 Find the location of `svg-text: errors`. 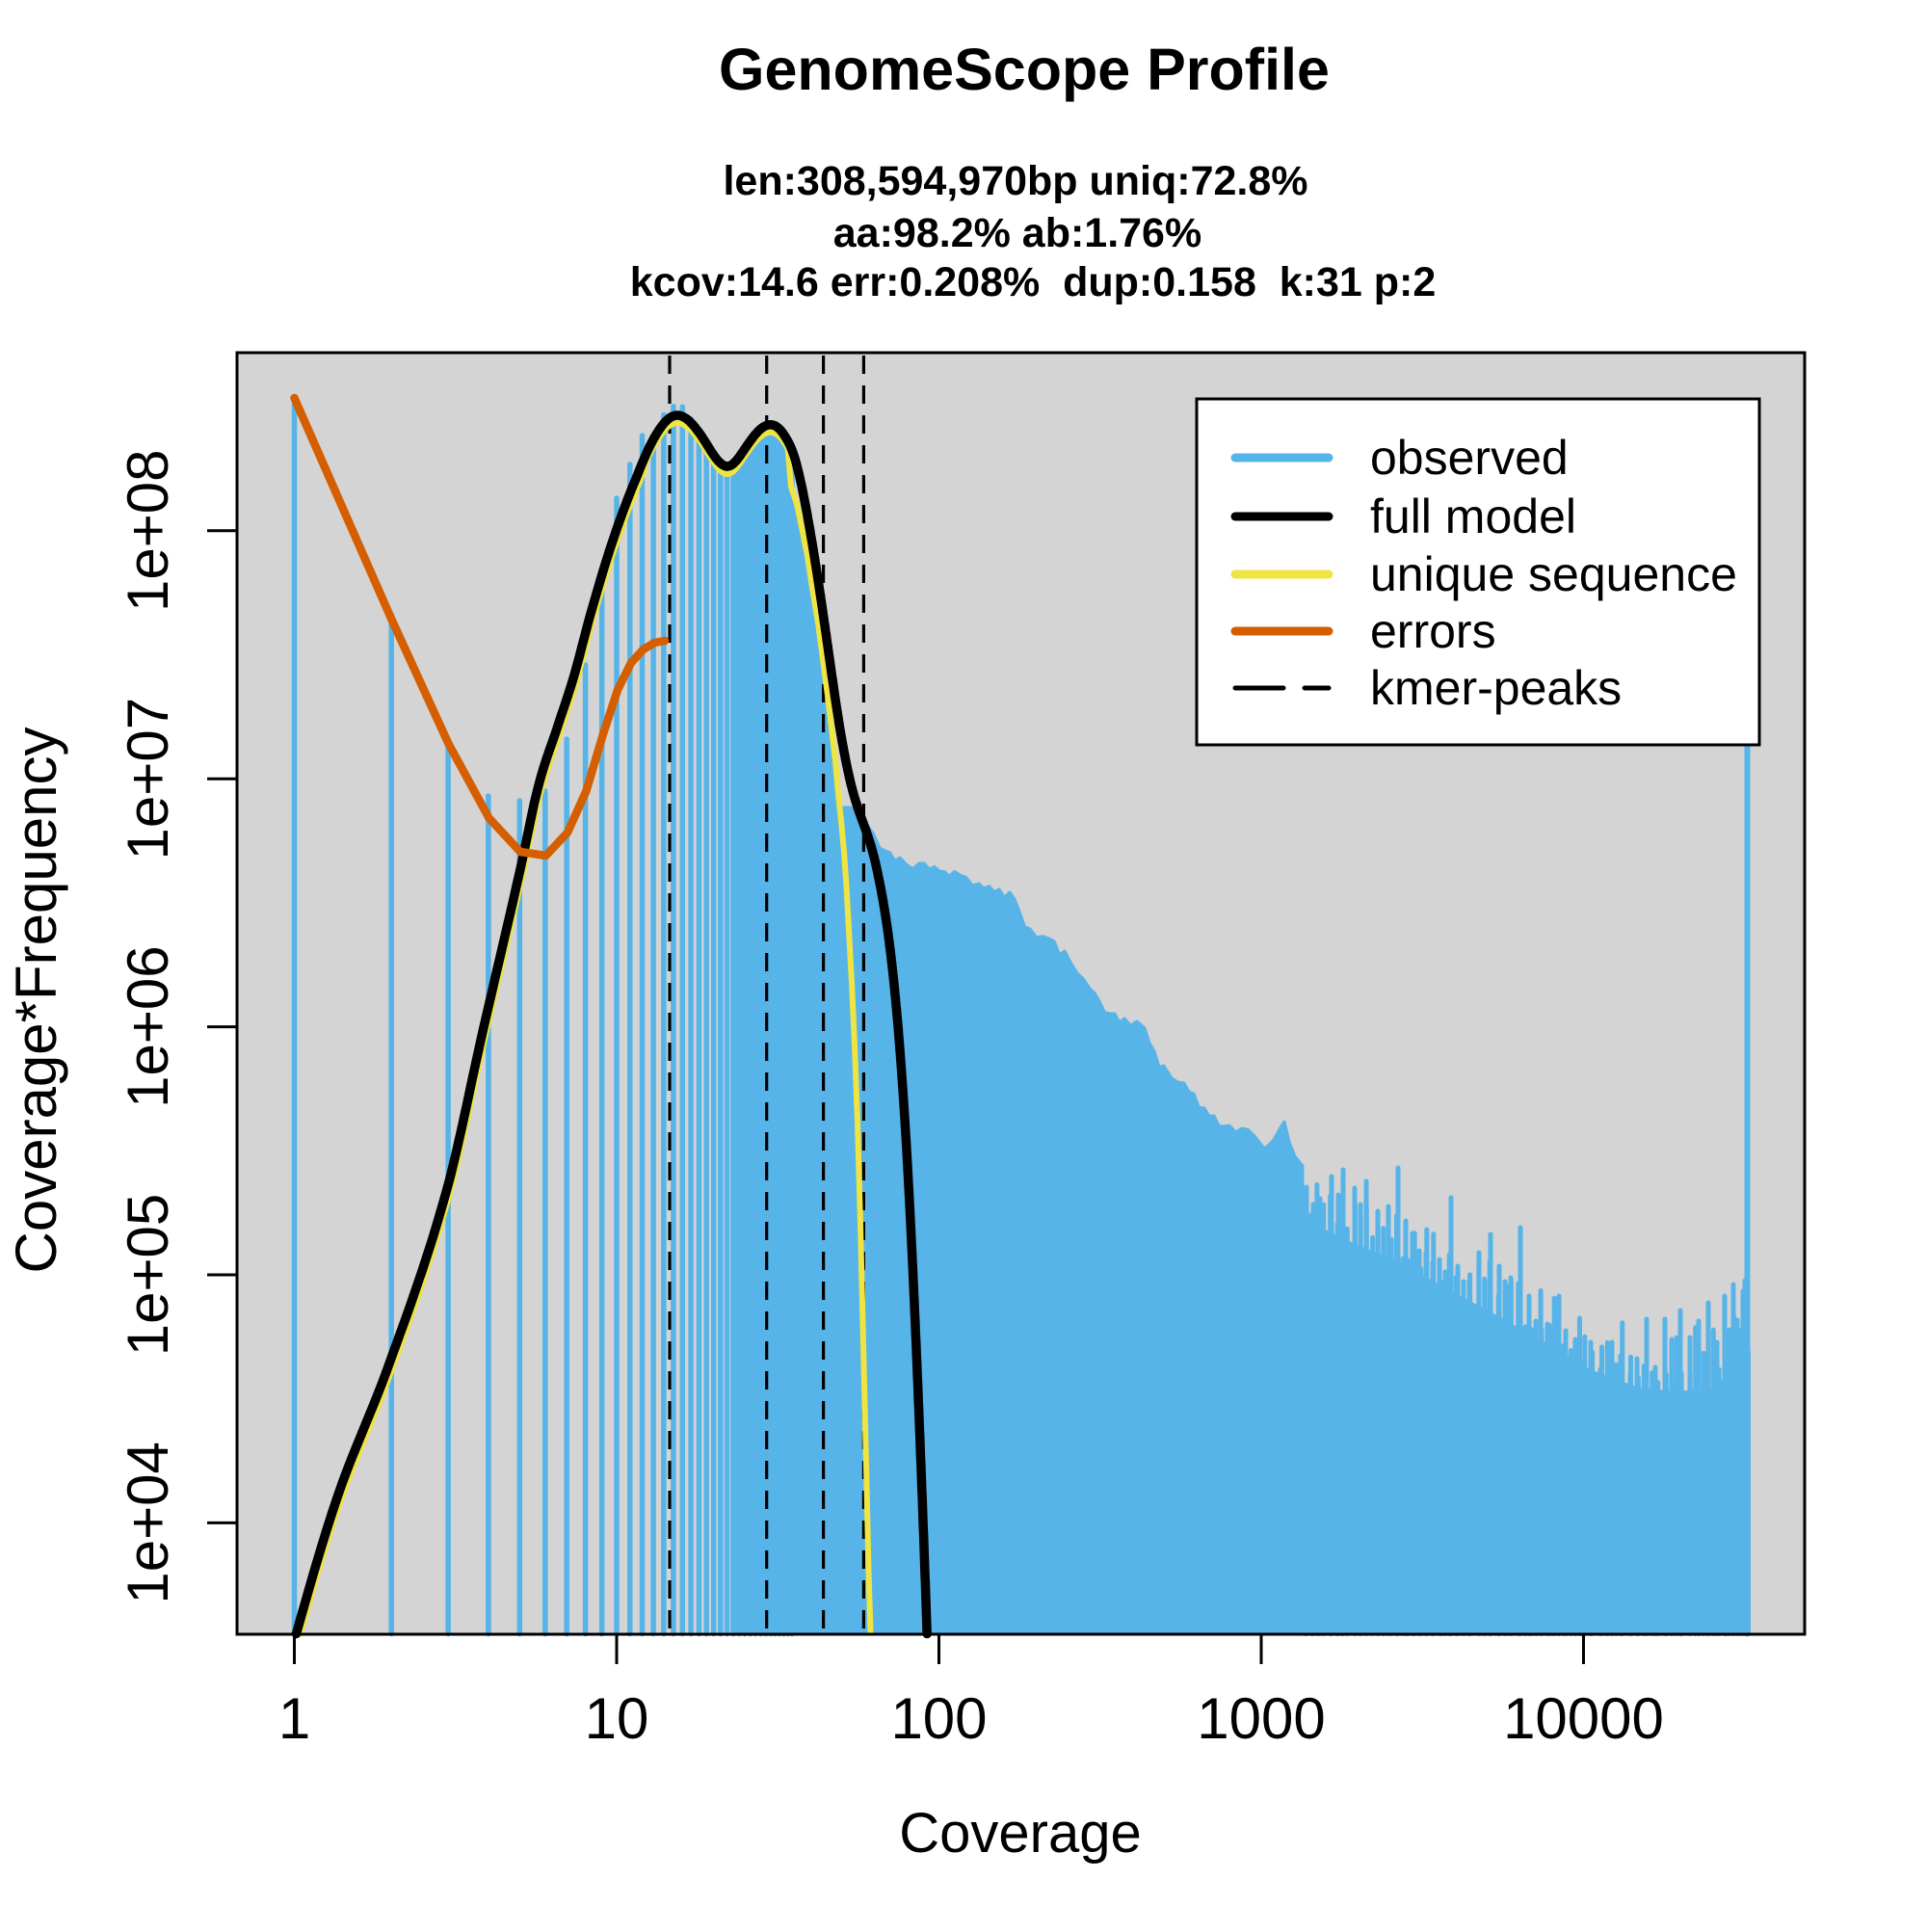

svg-text: errors is located at coordinates (1433, 631).